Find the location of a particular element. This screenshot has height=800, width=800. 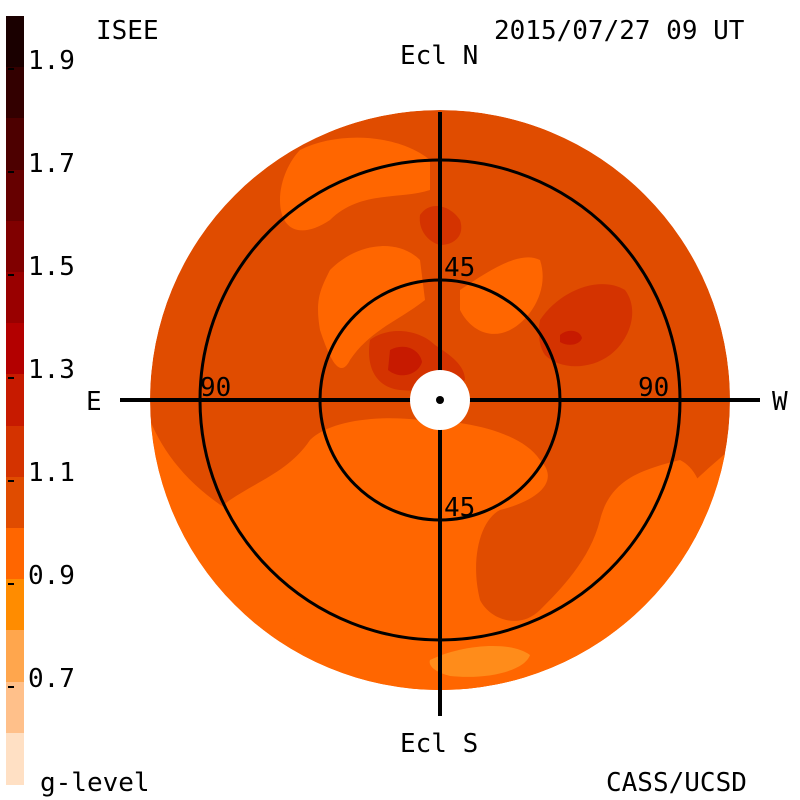

sun-center-dot is located at coordinates (440, 400).